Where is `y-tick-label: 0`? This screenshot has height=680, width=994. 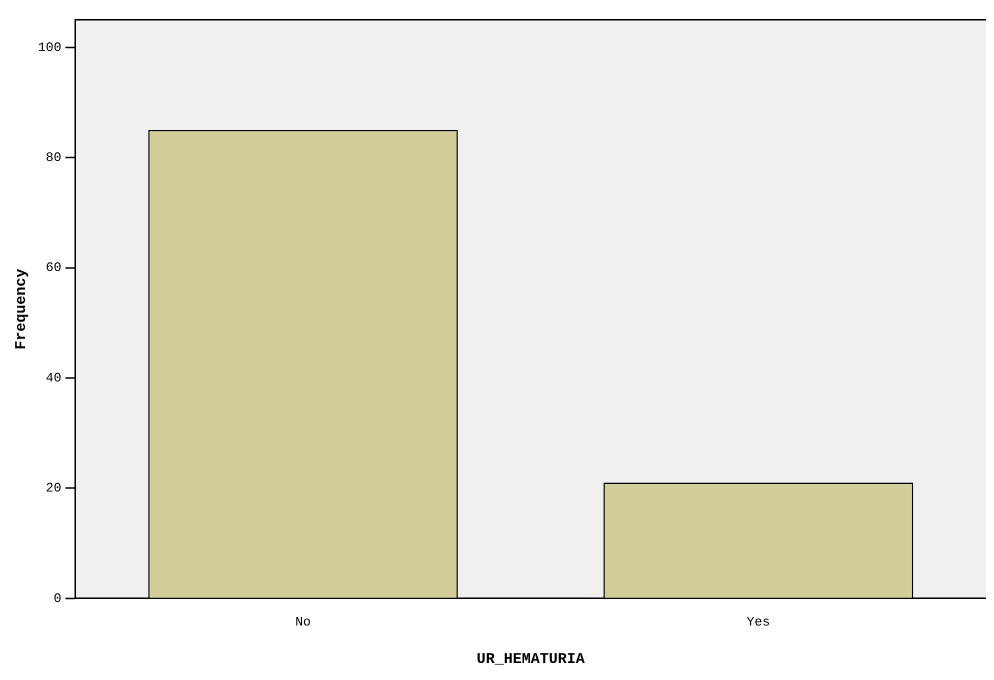 y-tick-label: 0 is located at coordinates (58, 598).